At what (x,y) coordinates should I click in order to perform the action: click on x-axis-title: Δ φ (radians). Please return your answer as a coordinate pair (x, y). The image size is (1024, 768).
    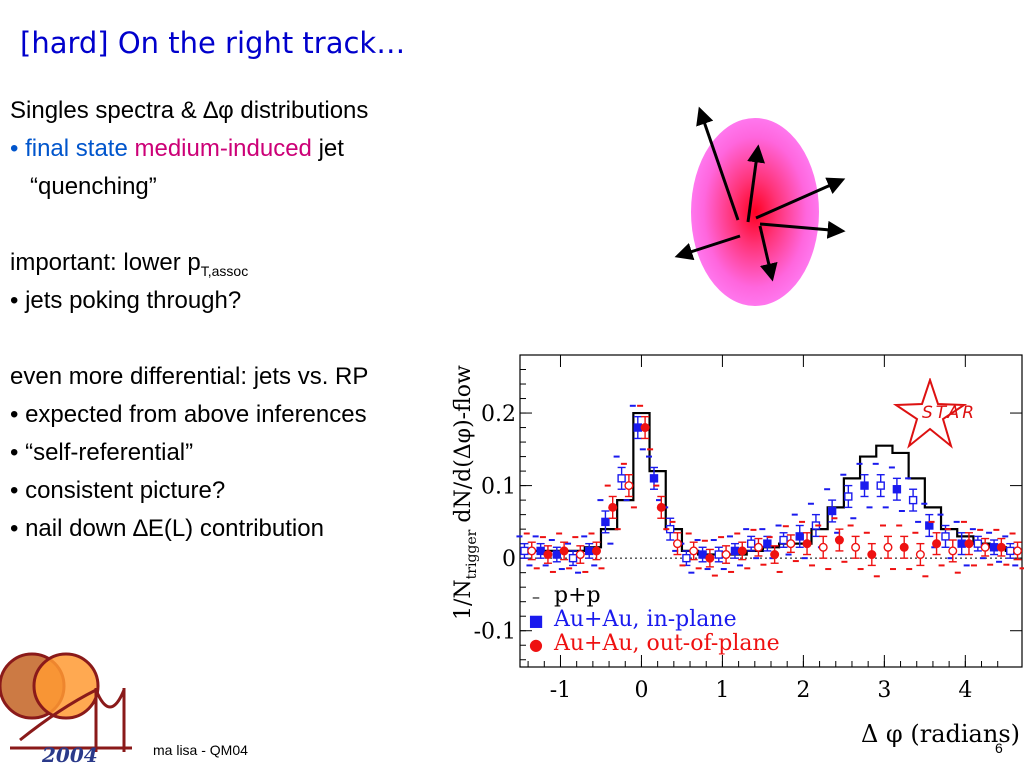
    Looking at the image, I should click on (940, 734).